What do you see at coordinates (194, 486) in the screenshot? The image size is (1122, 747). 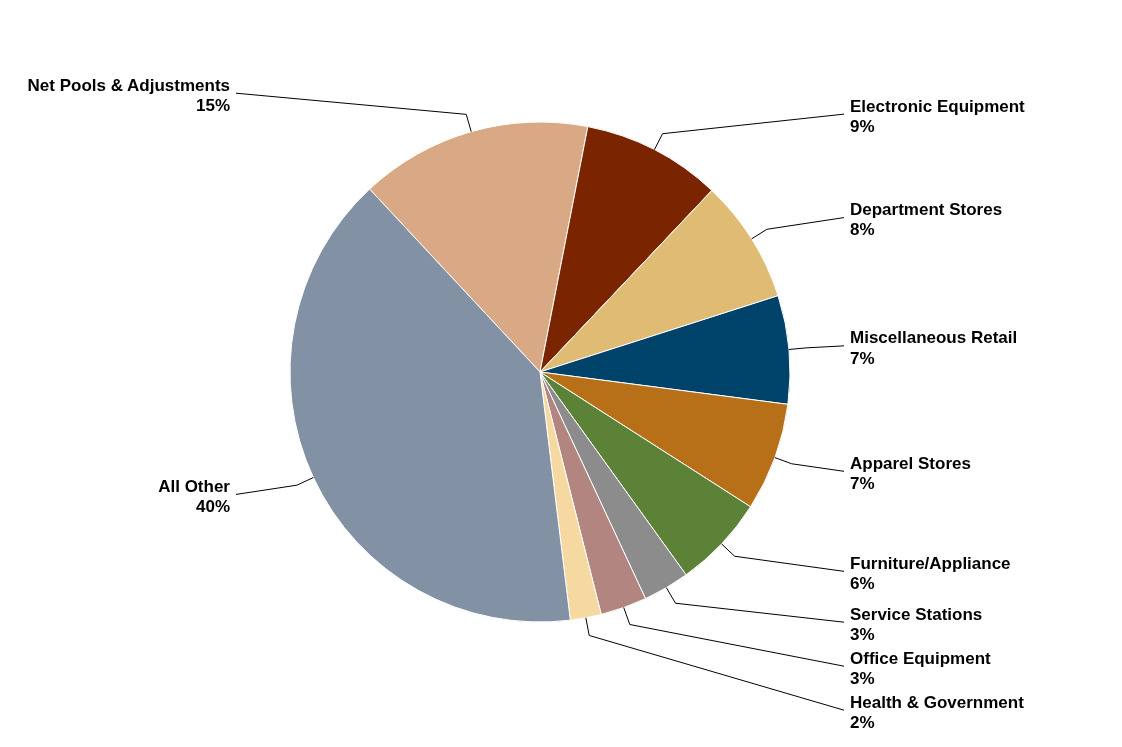 I see `slice-label: All Other` at bounding box center [194, 486].